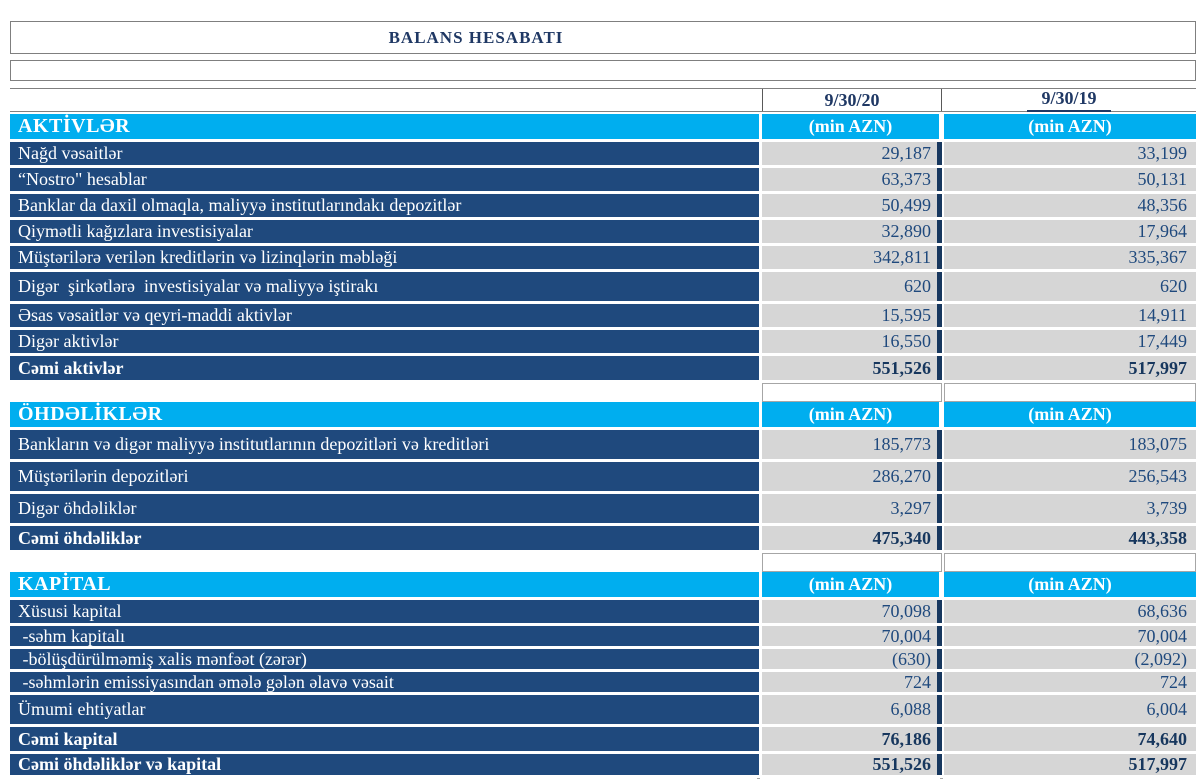  What do you see at coordinates (1070, 508) in the screenshot?
I see `value-2019: 3,739` at bounding box center [1070, 508].